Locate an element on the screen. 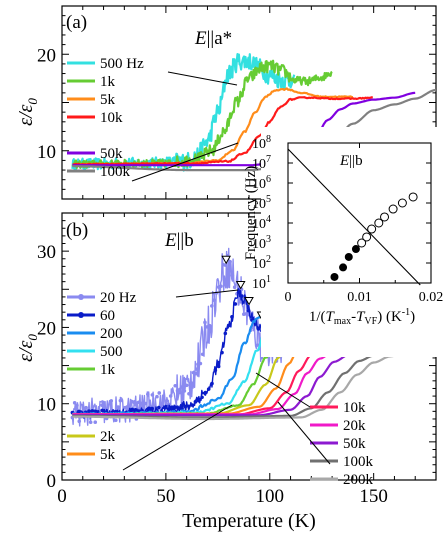  x-tick-label: 150 is located at coordinates (373, 496).